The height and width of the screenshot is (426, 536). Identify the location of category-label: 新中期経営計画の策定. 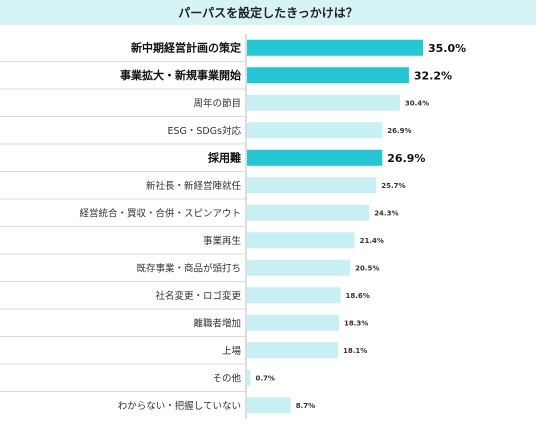
(186, 47).